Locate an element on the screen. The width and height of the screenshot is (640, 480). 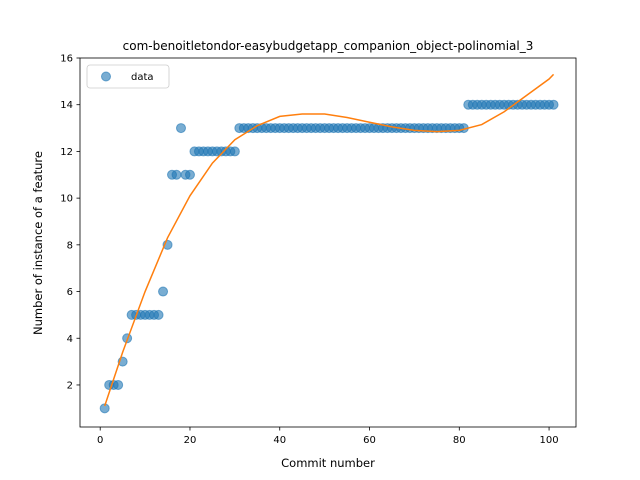
y-tick-label: 2 is located at coordinates (70, 385).